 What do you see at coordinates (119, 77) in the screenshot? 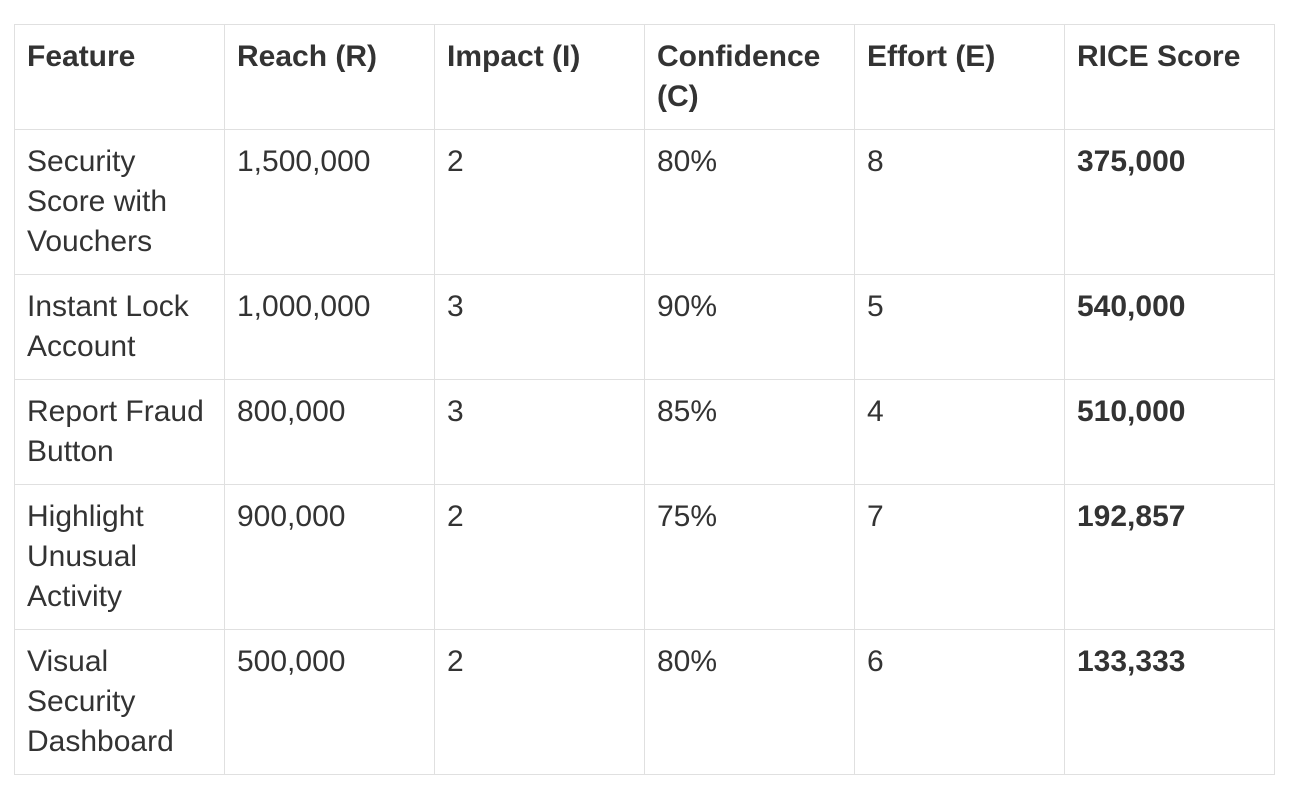
I see `header-cell-feature: Feature` at bounding box center [119, 77].